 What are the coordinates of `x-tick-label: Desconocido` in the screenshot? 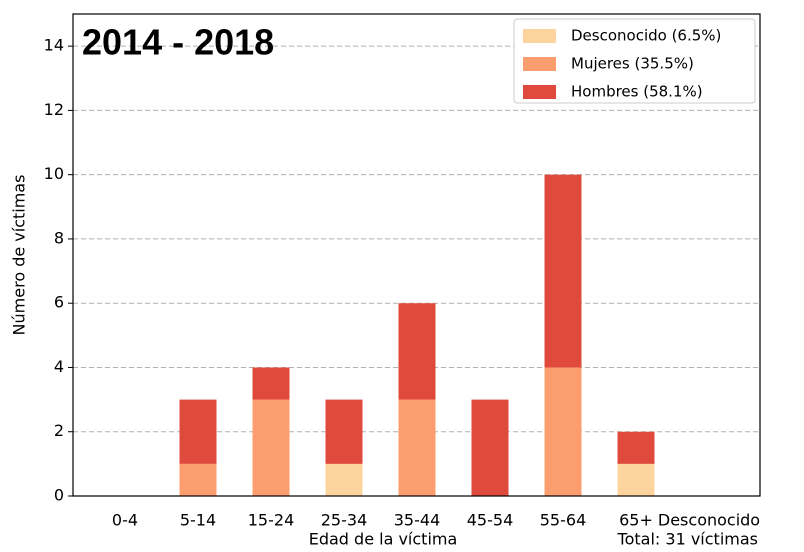 It's located at (709, 520).